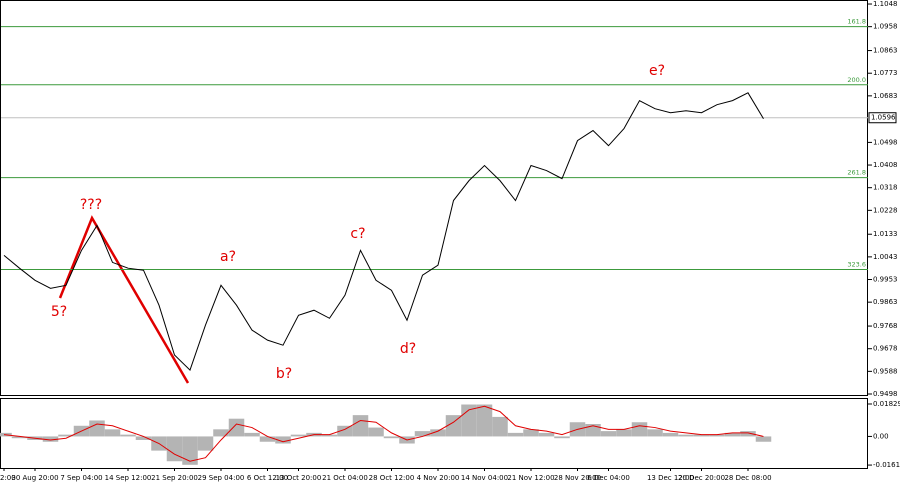  What do you see at coordinates (886, 404) in the screenshot?
I see `y-tick-label: 0.01829` at bounding box center [886, 404].